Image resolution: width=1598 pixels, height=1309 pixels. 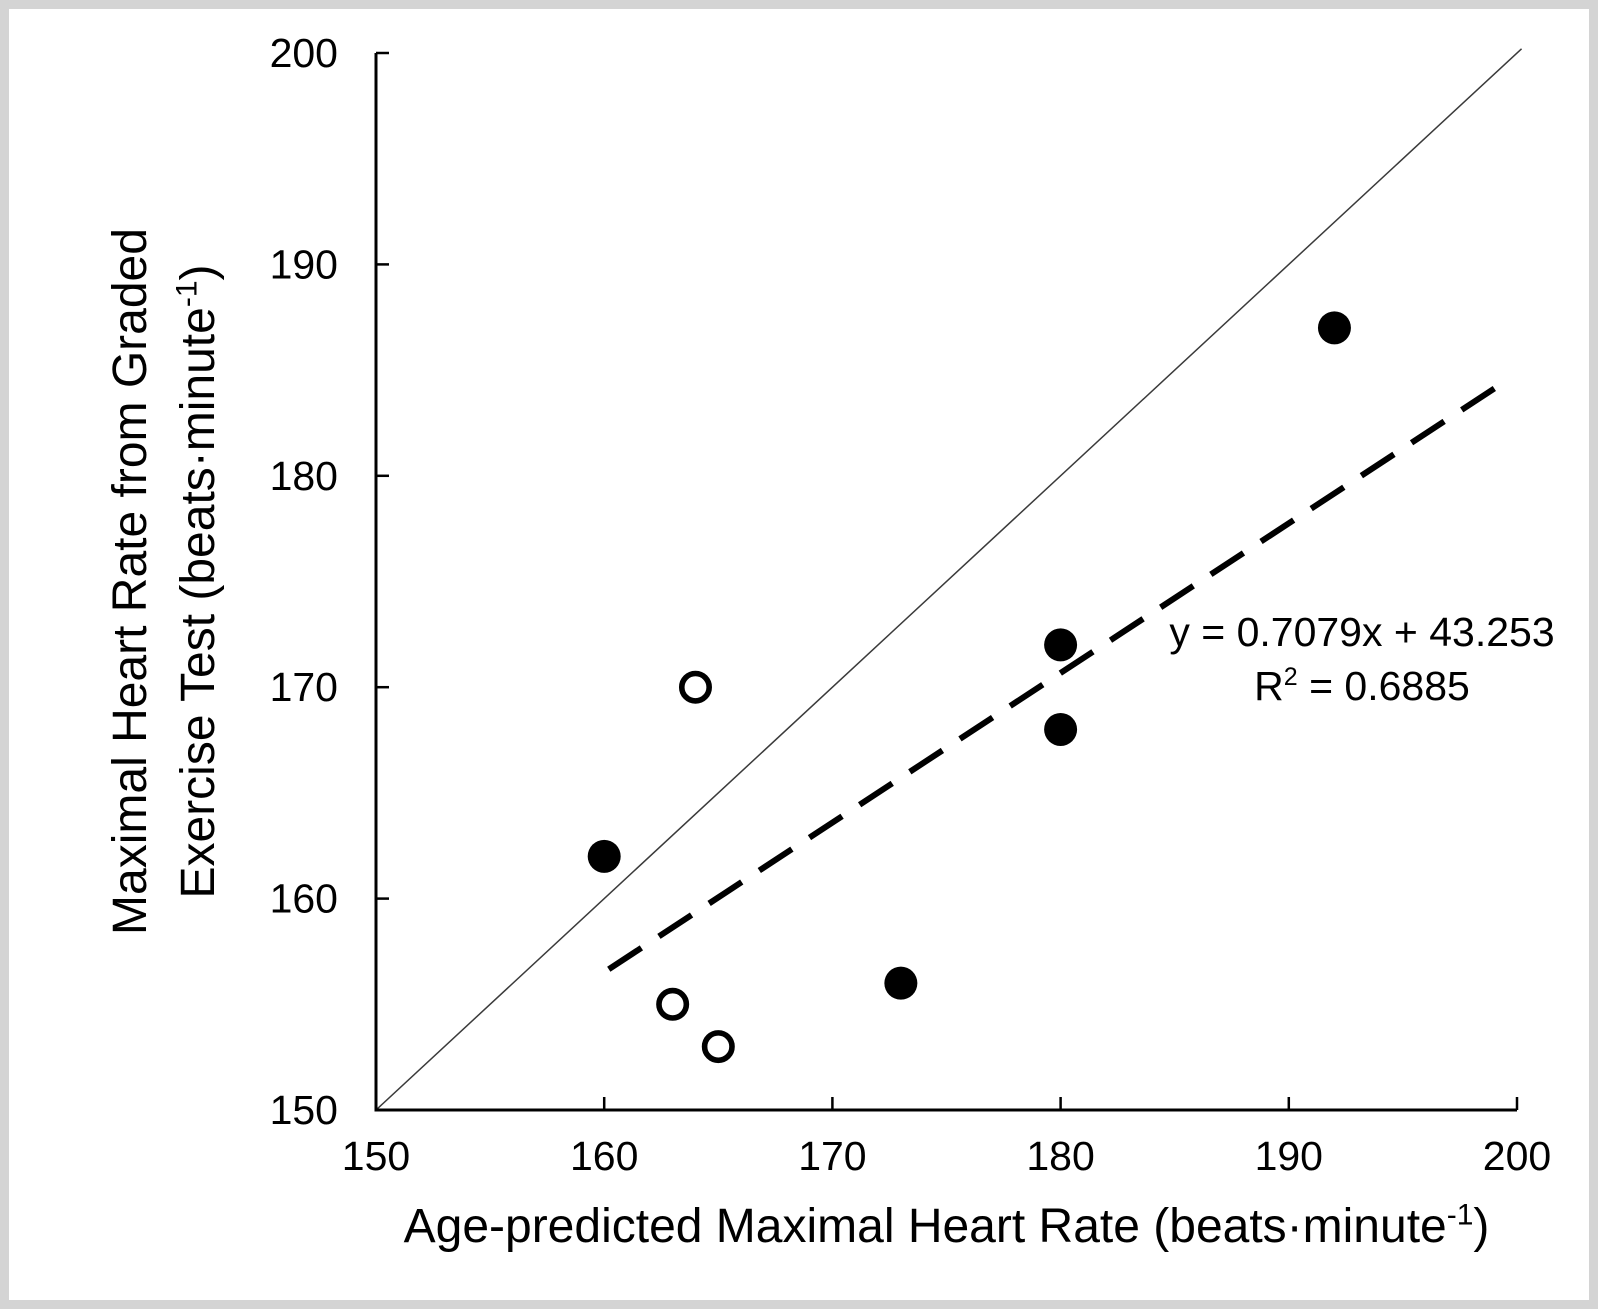 What do you see at coordinates (304, 687) in the screenshot?
I see `y-tick-label: 170` at bounding box center [304, 687].